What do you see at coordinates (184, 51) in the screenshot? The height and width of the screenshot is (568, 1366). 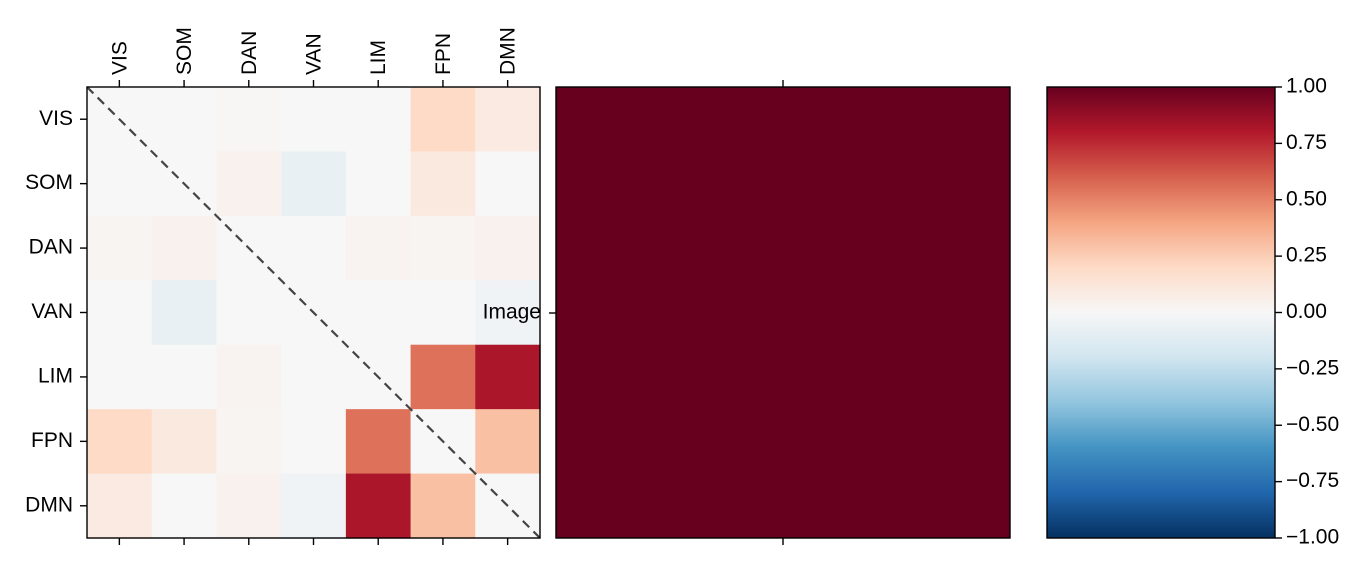 I see `x-tick-label: SOM` at bounding box center [184, 51].